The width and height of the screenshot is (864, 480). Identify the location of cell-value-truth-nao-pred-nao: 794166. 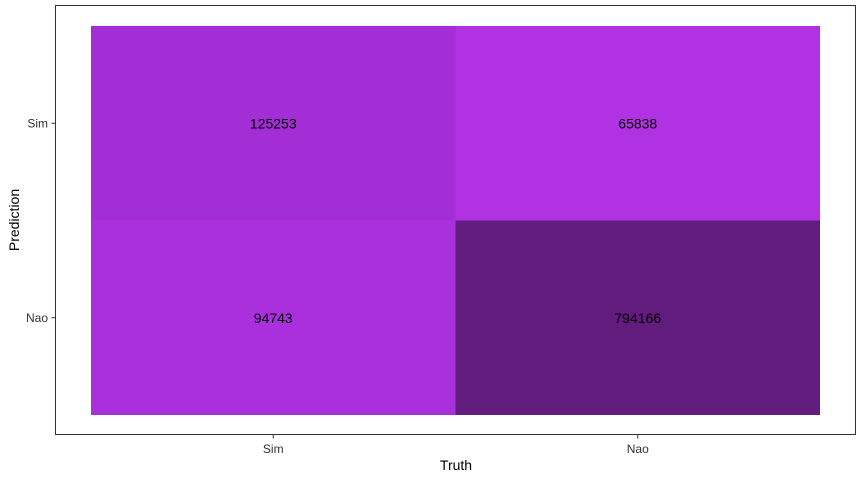
(637, 318).